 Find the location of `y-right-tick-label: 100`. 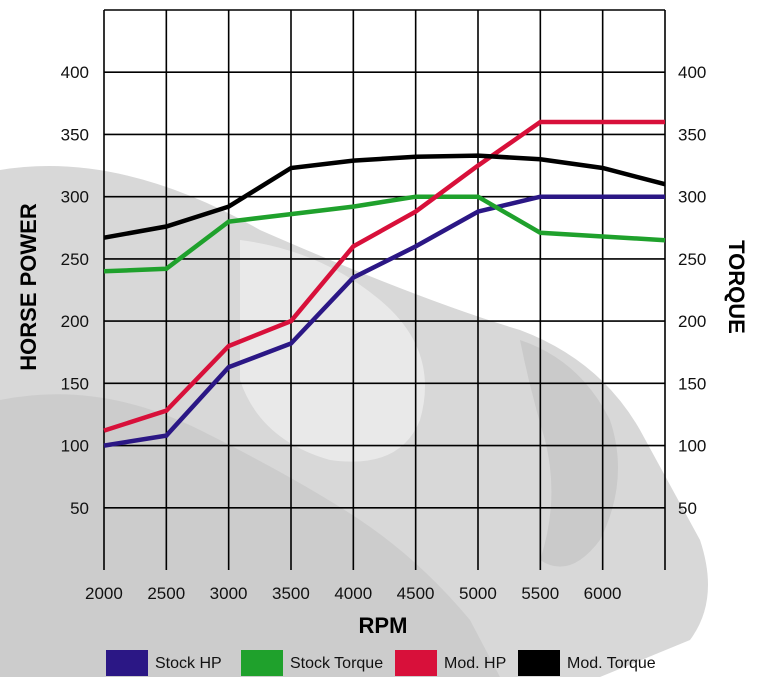

y-right-tick-label: 100 is located at coordinates (692, 446).